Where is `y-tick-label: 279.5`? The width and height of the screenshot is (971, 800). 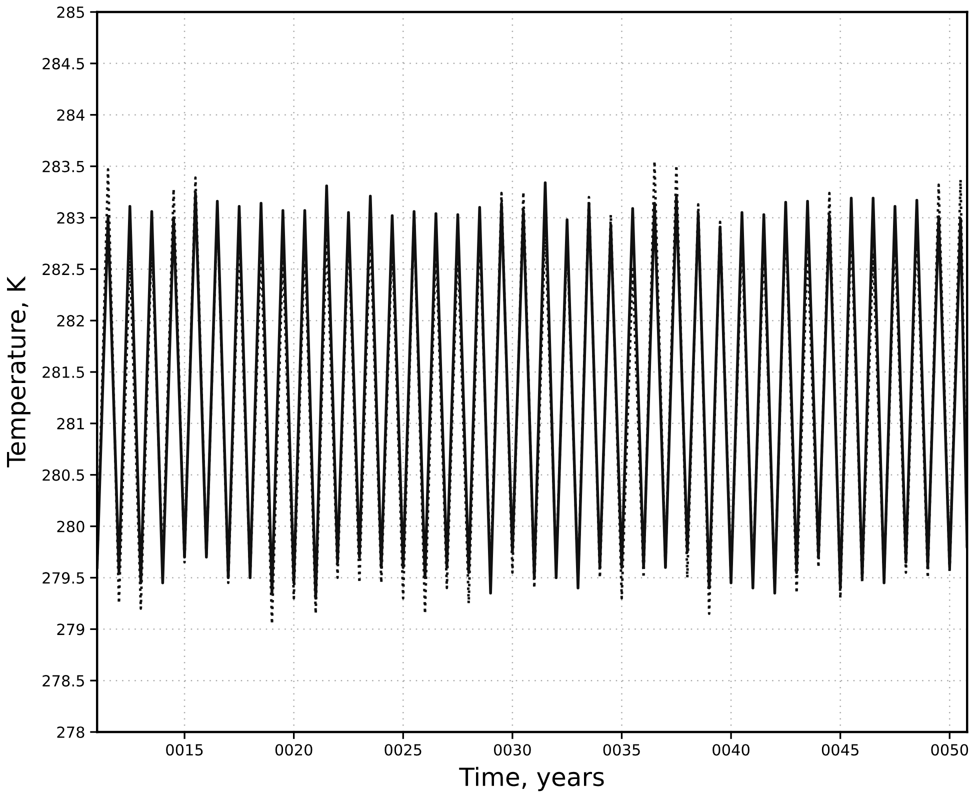 y-tick-label: 279.5 is located at coordinates (63, 578).